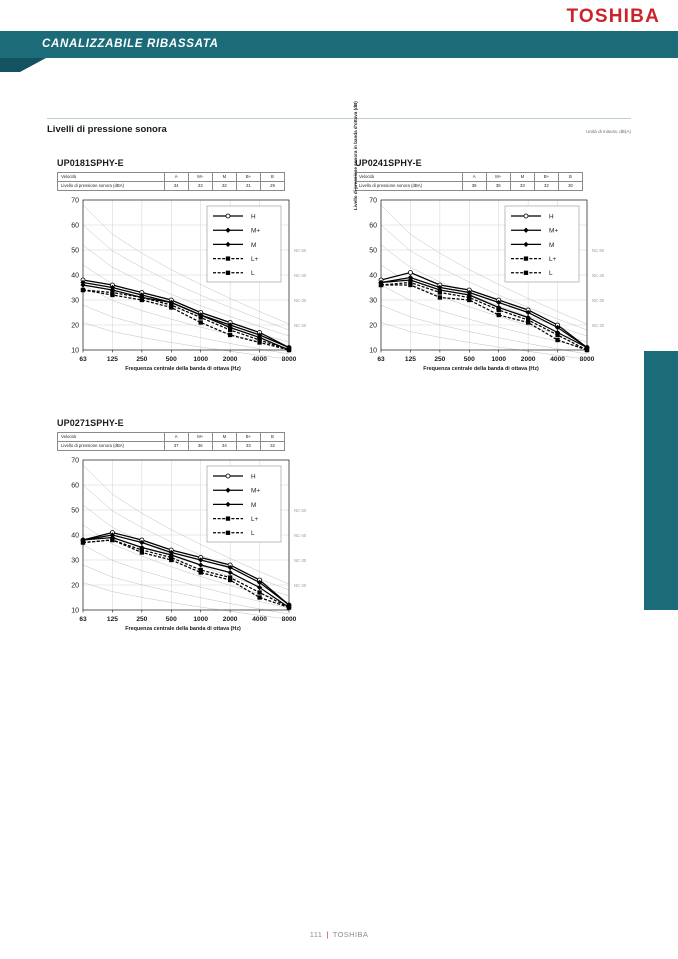 The width and height of the screenshot is (678, 959). What do you see at coordinates (75, 275) in the screenshot?
I see `y-tick-label: 40` at bounding box center [75, 275].